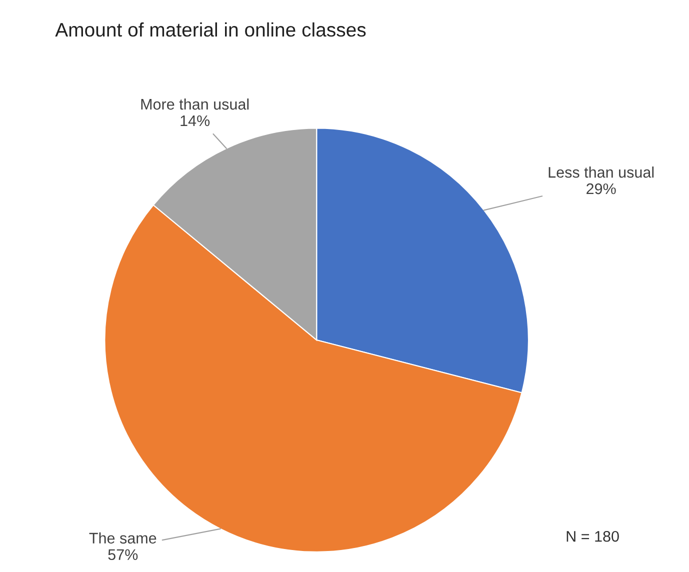 This screenshot has width=689, height=572. Describe the element at coordinates (210, 29) in the screenshot. I see `chart-title: Amount of material in online classes` at that location.